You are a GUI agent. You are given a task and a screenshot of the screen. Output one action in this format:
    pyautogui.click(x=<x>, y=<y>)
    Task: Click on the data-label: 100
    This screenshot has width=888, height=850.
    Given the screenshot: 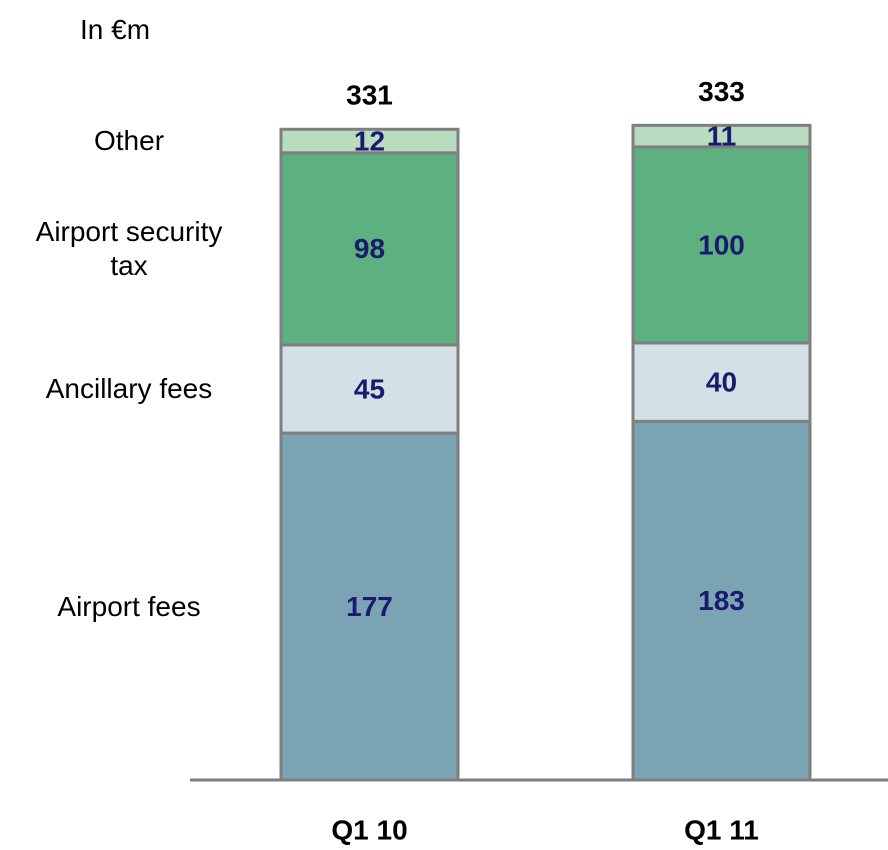 What is the action you would take?
    pyautogui.click(x=721, y=244)
    